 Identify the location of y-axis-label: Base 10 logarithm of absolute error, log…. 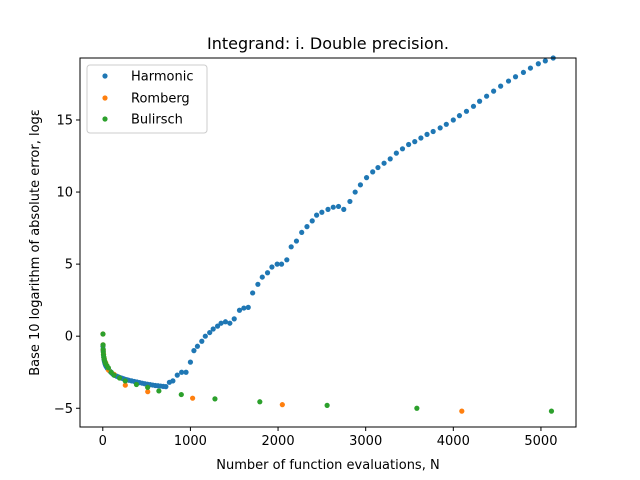
(35, 242).